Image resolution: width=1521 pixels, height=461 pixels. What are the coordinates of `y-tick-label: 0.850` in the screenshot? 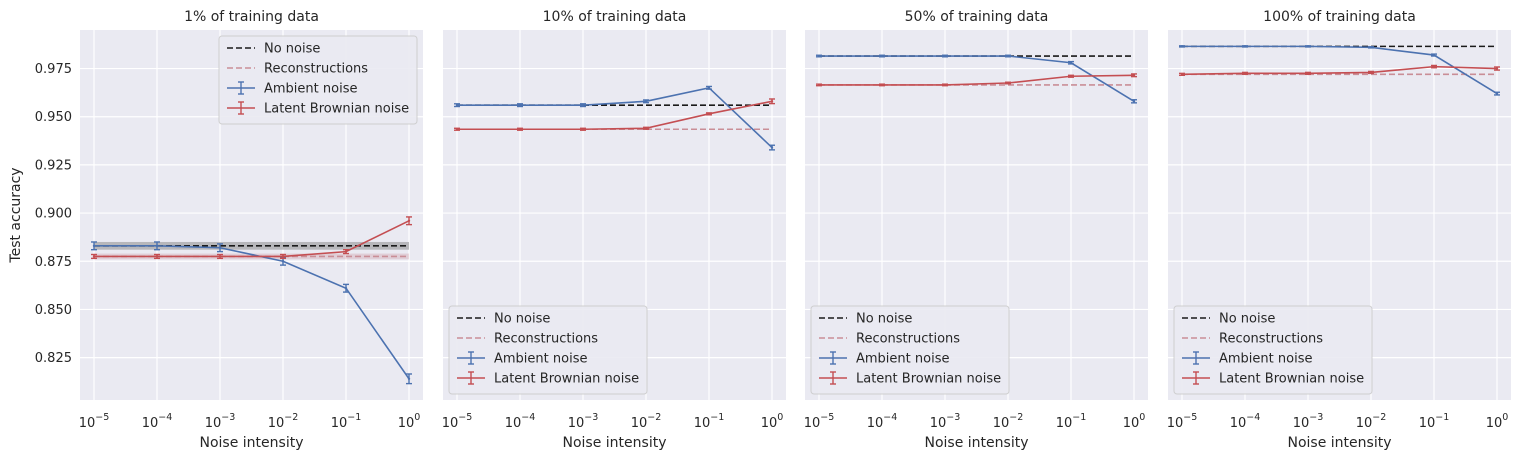 It's located at (53, 310).